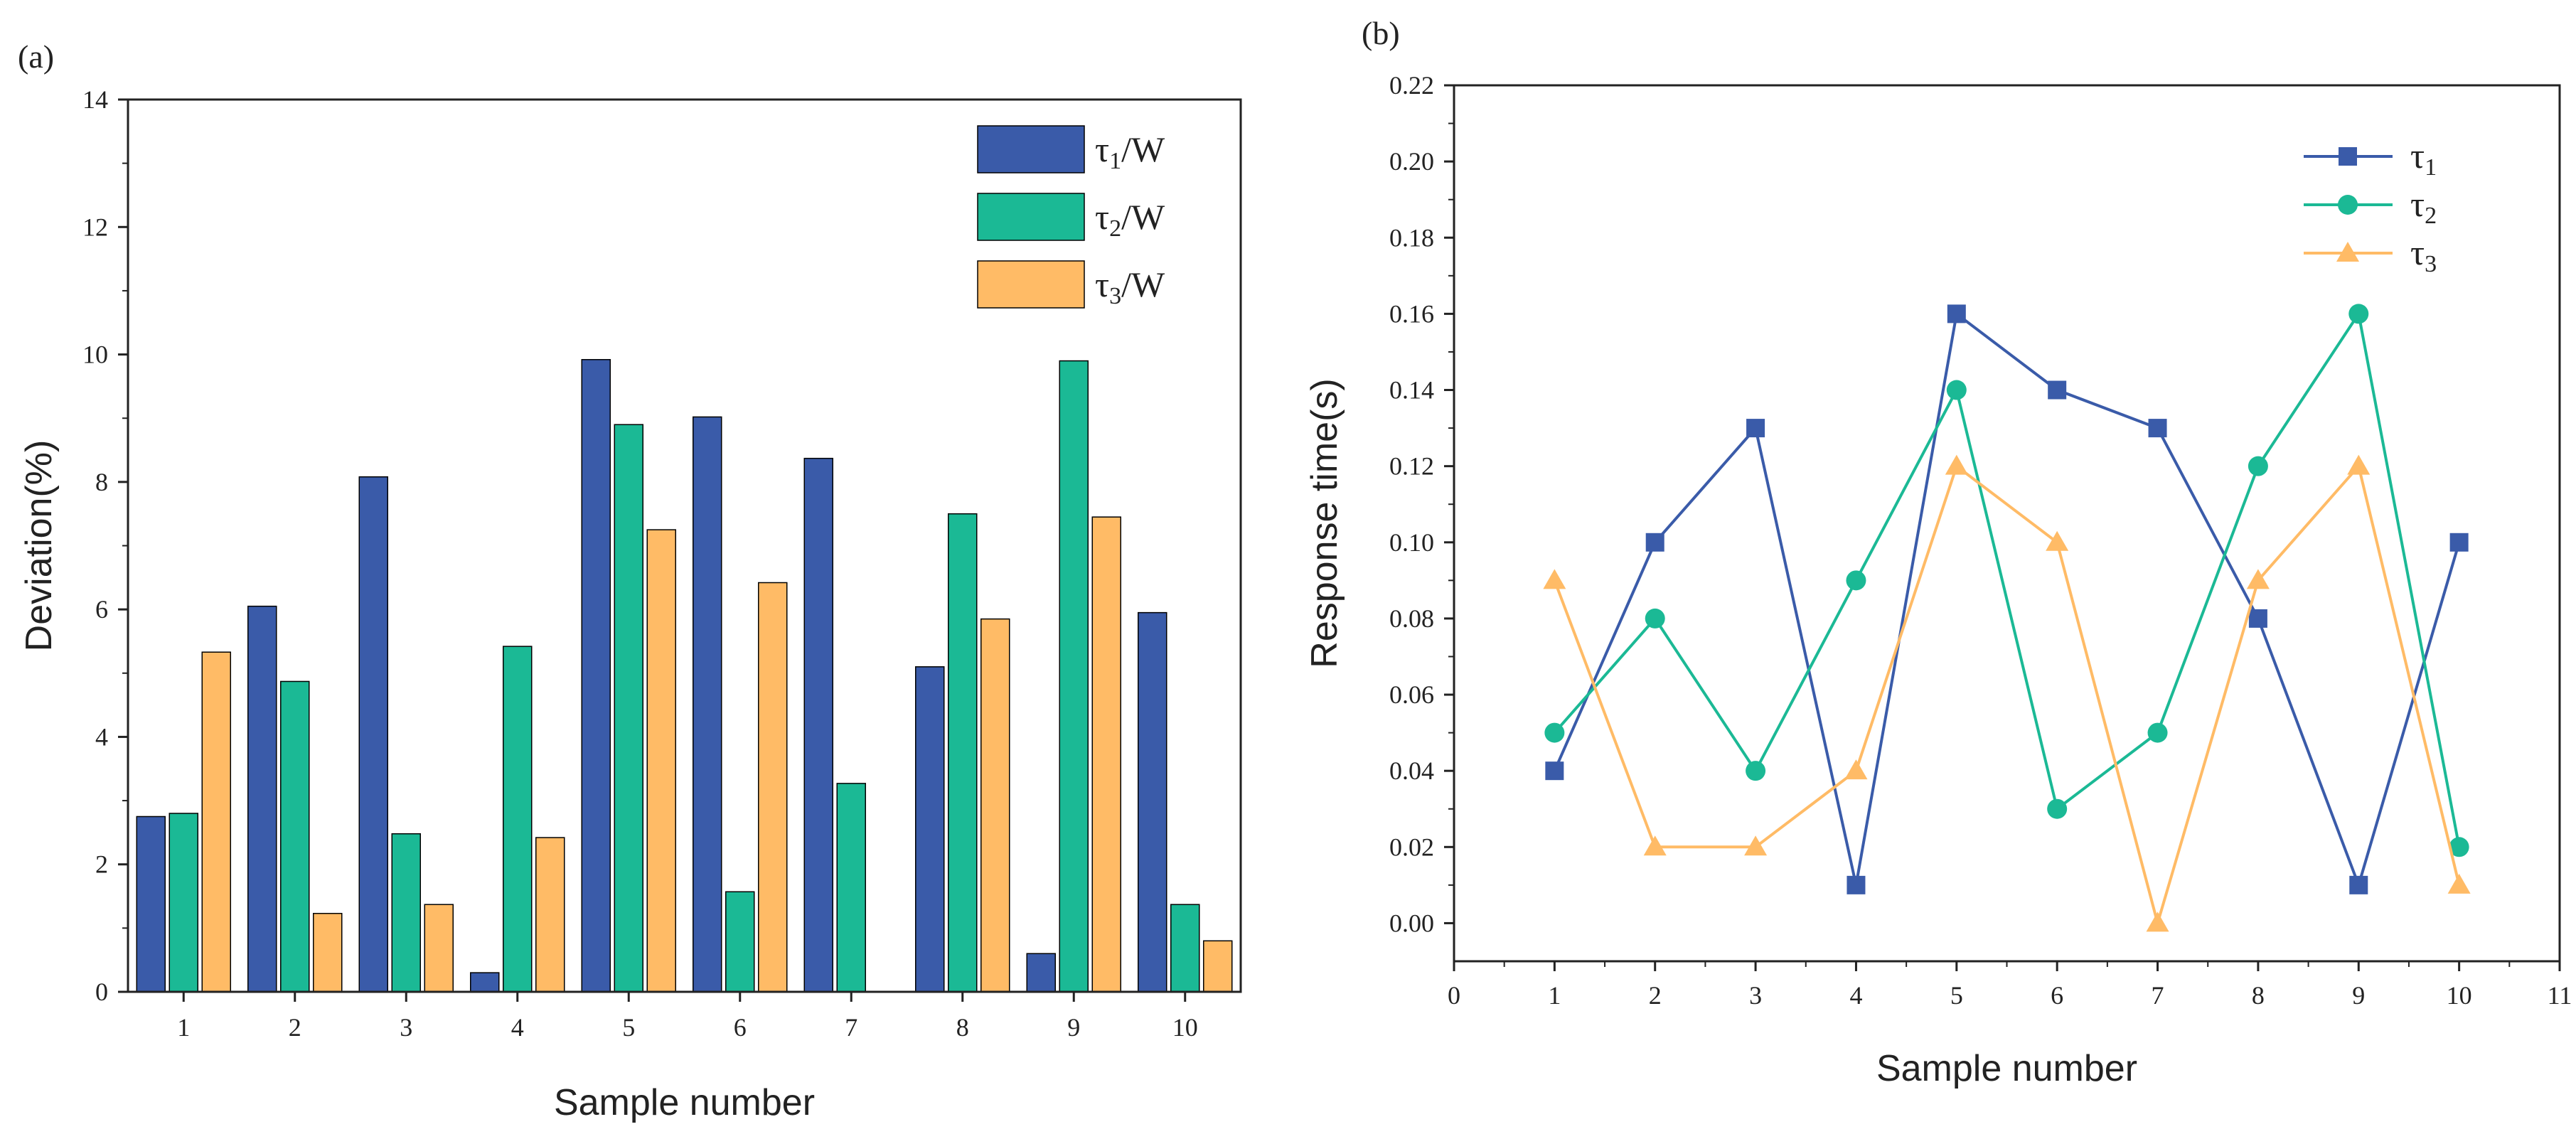 The width and height of the screenshot is (2576, 1139). Describe the element at coordinates (1031, 284) in the screenshot. I see `legend-swatch` at that location.